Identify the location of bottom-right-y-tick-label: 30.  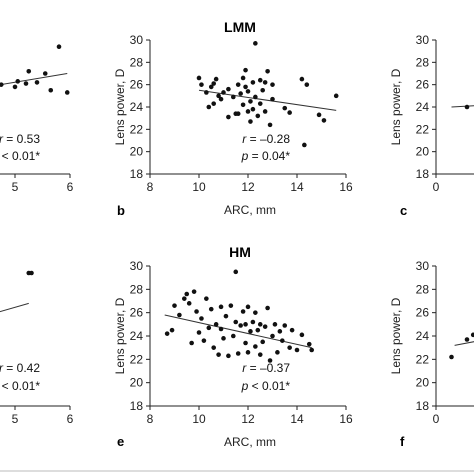
(423, 266).